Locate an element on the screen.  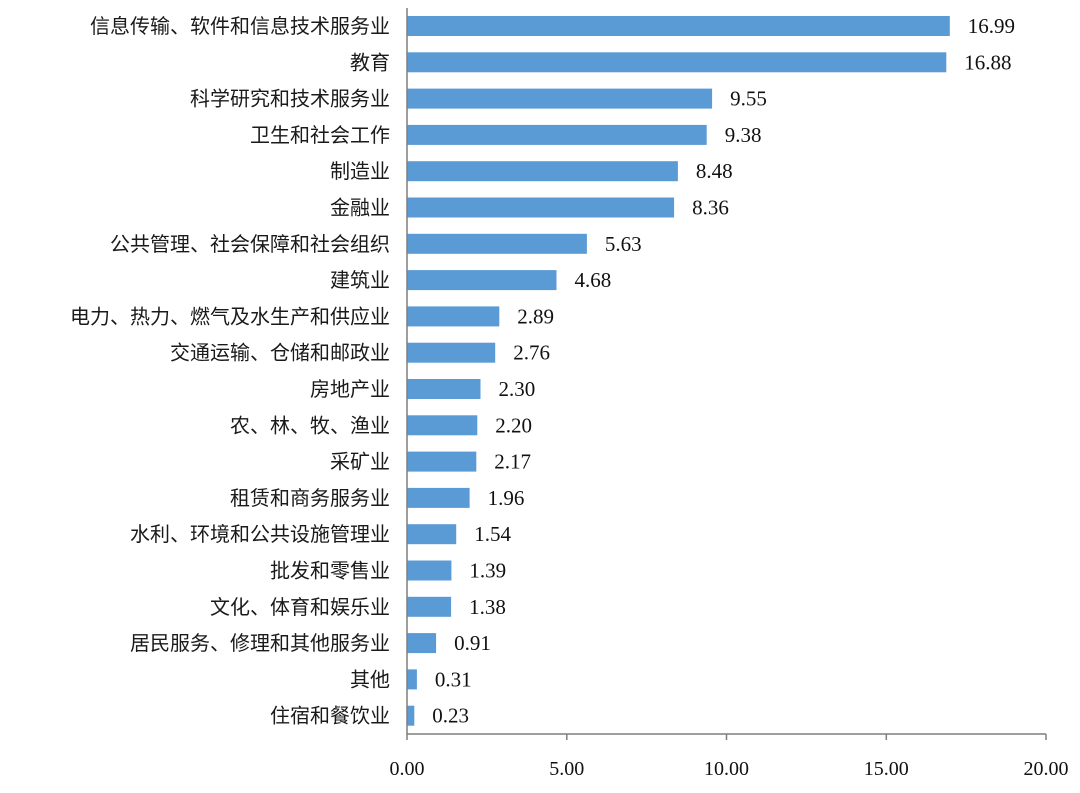
value-label: 0.91 is located at coordinates (472, 643).